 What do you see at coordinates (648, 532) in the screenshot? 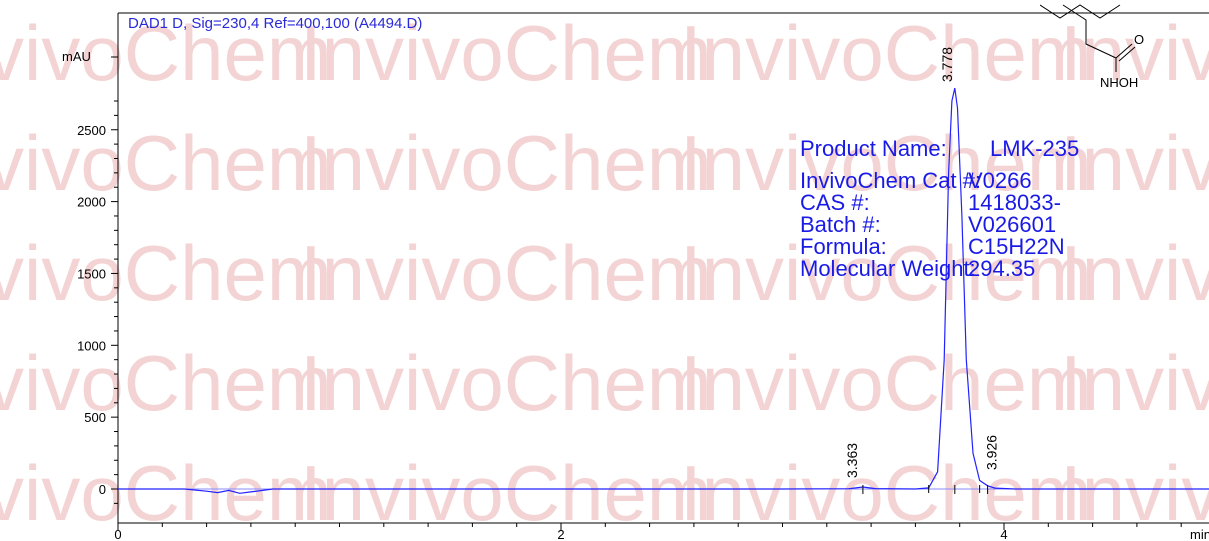
I see `x-ticks: 02468` at bounding box center [648, 532].